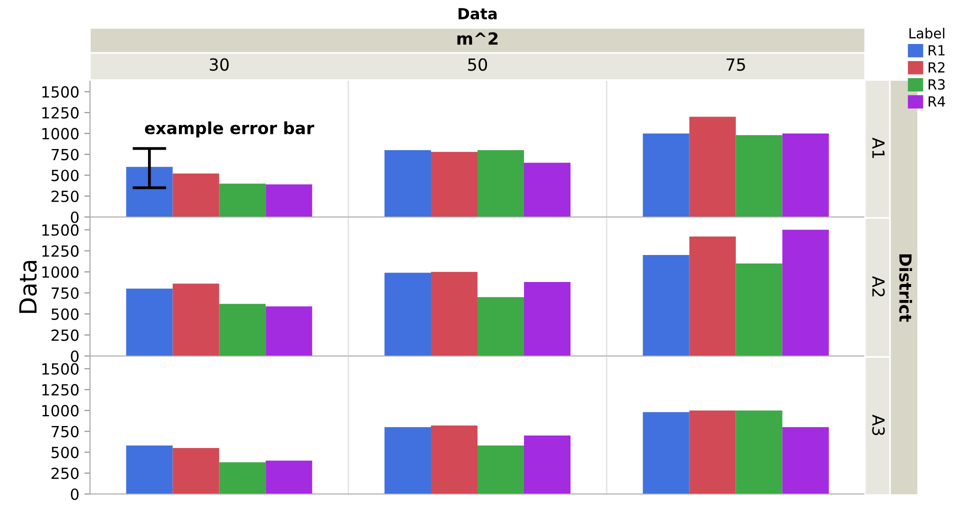  Describe the element at coordinates (477, 38) in the screenshot. I see `chart-subtitle: m^2` at that location.